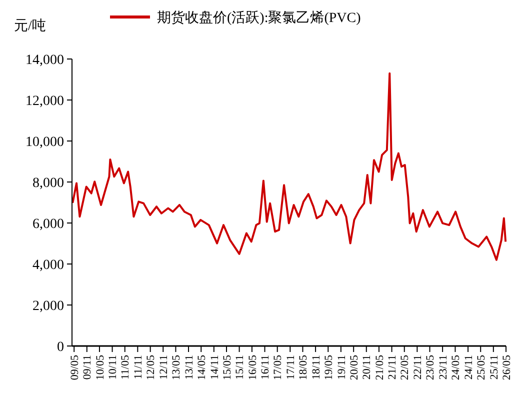 This screenshot has height=404, width=515. I want to click on x-tick-label: 09/11, so click(88, 367).